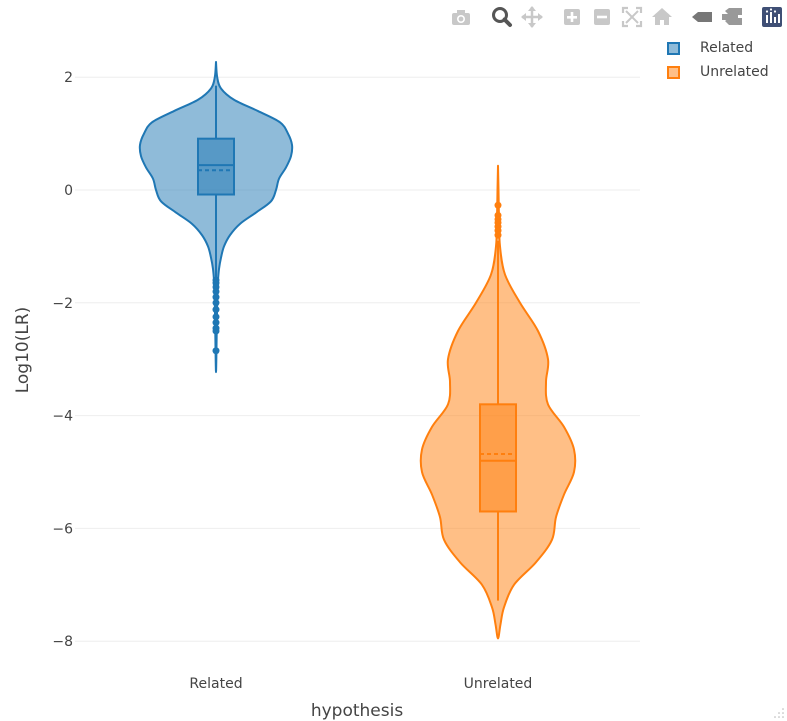  I want to click on pan-icon, so click(532, 17).